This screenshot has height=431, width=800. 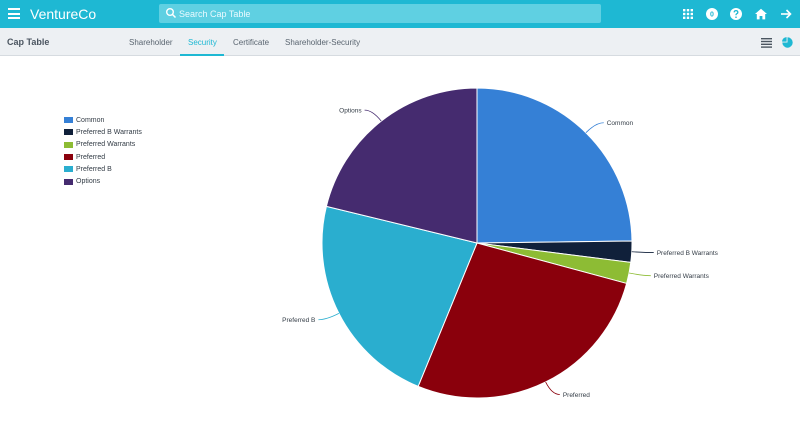 What do you see at coordinates (766, 42) in the screenshot?
I see `list-view-icon` at bounding box center [766, 42].